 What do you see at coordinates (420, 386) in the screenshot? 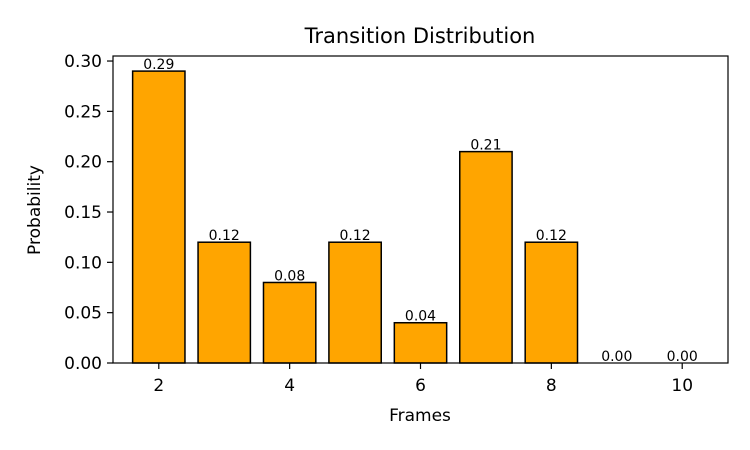
I see `x-tick-label: 6` at bounding box center [420, 386].